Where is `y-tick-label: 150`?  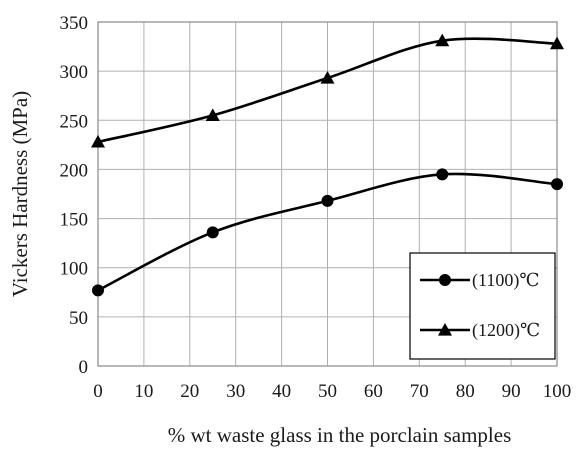
y-tick-label: 150 is located at coordinates (74, 220).